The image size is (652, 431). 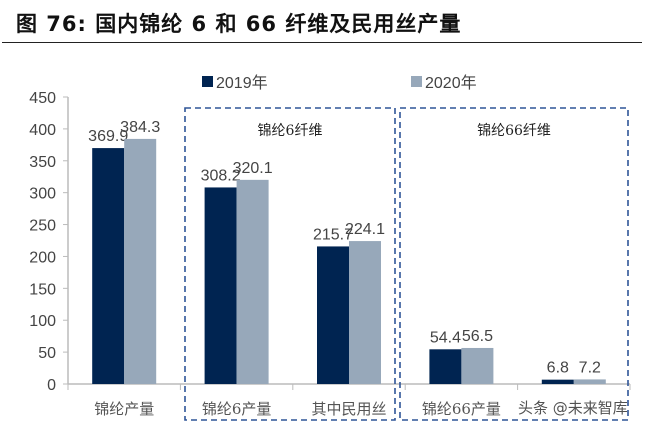 What do you see at coordinates (239, 24) in the screenshot?
I see `figure-title: 图 76: 国内锦纶 6 和 66 纤维及民用丝产量` at bounding box center [239, 24].